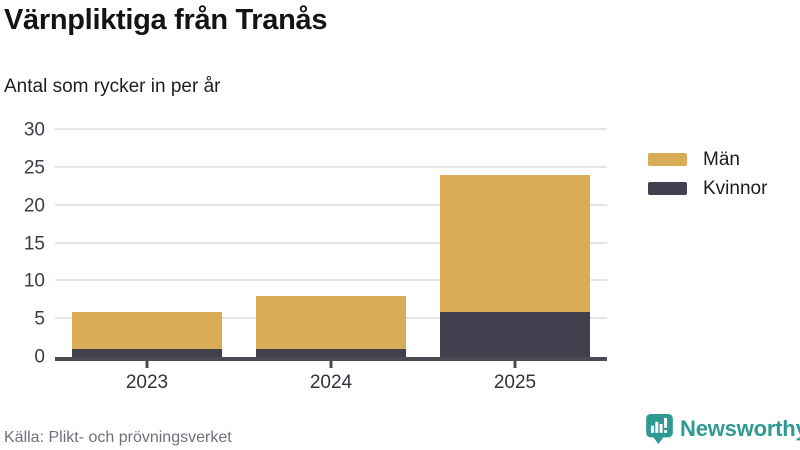 This screenshot has width=800, height=450. I want to click on newsworthy-logo: Newsworthy, so click(723, 429).